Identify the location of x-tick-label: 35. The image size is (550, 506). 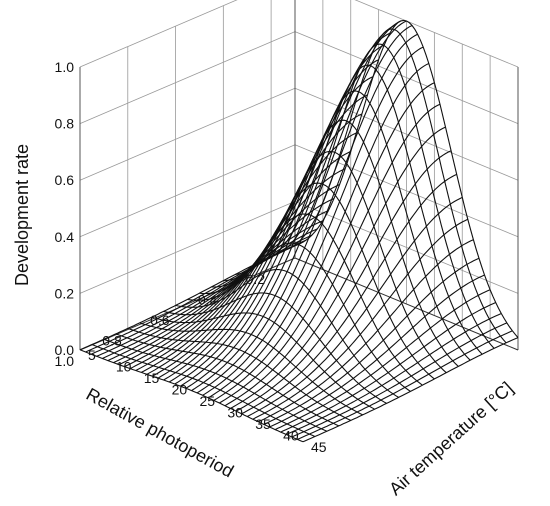
(263, 424).